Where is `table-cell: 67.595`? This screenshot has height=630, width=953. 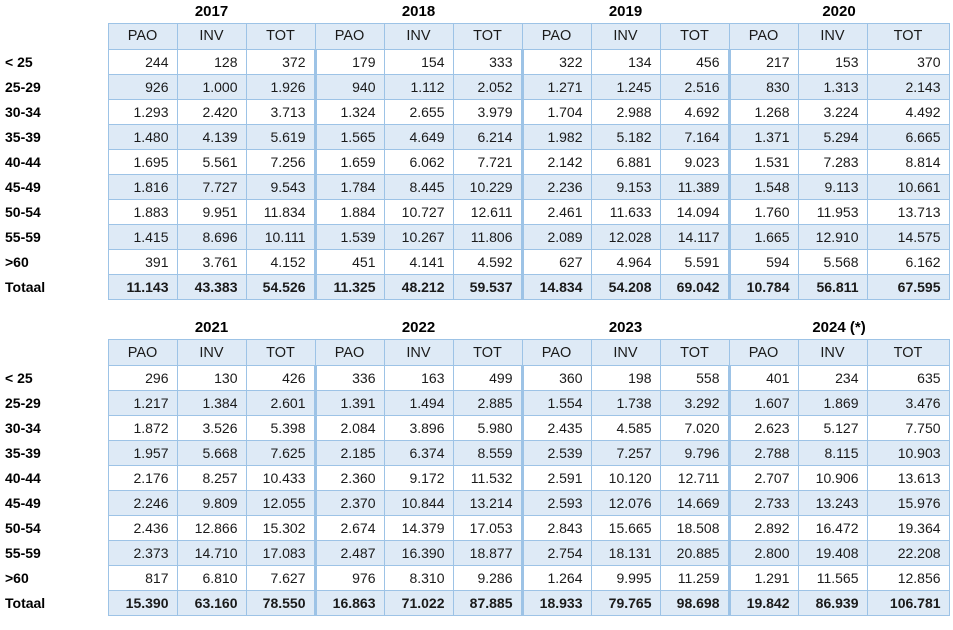 table-cell: 67.595 is located at coordinates (908, 286).